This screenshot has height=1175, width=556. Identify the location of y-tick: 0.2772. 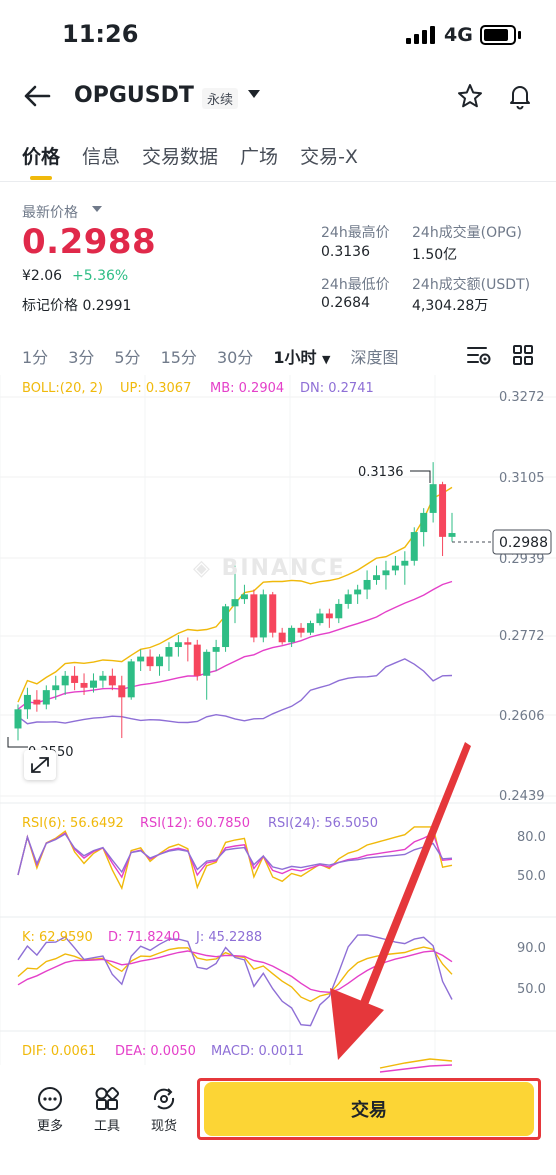
(522, 636).